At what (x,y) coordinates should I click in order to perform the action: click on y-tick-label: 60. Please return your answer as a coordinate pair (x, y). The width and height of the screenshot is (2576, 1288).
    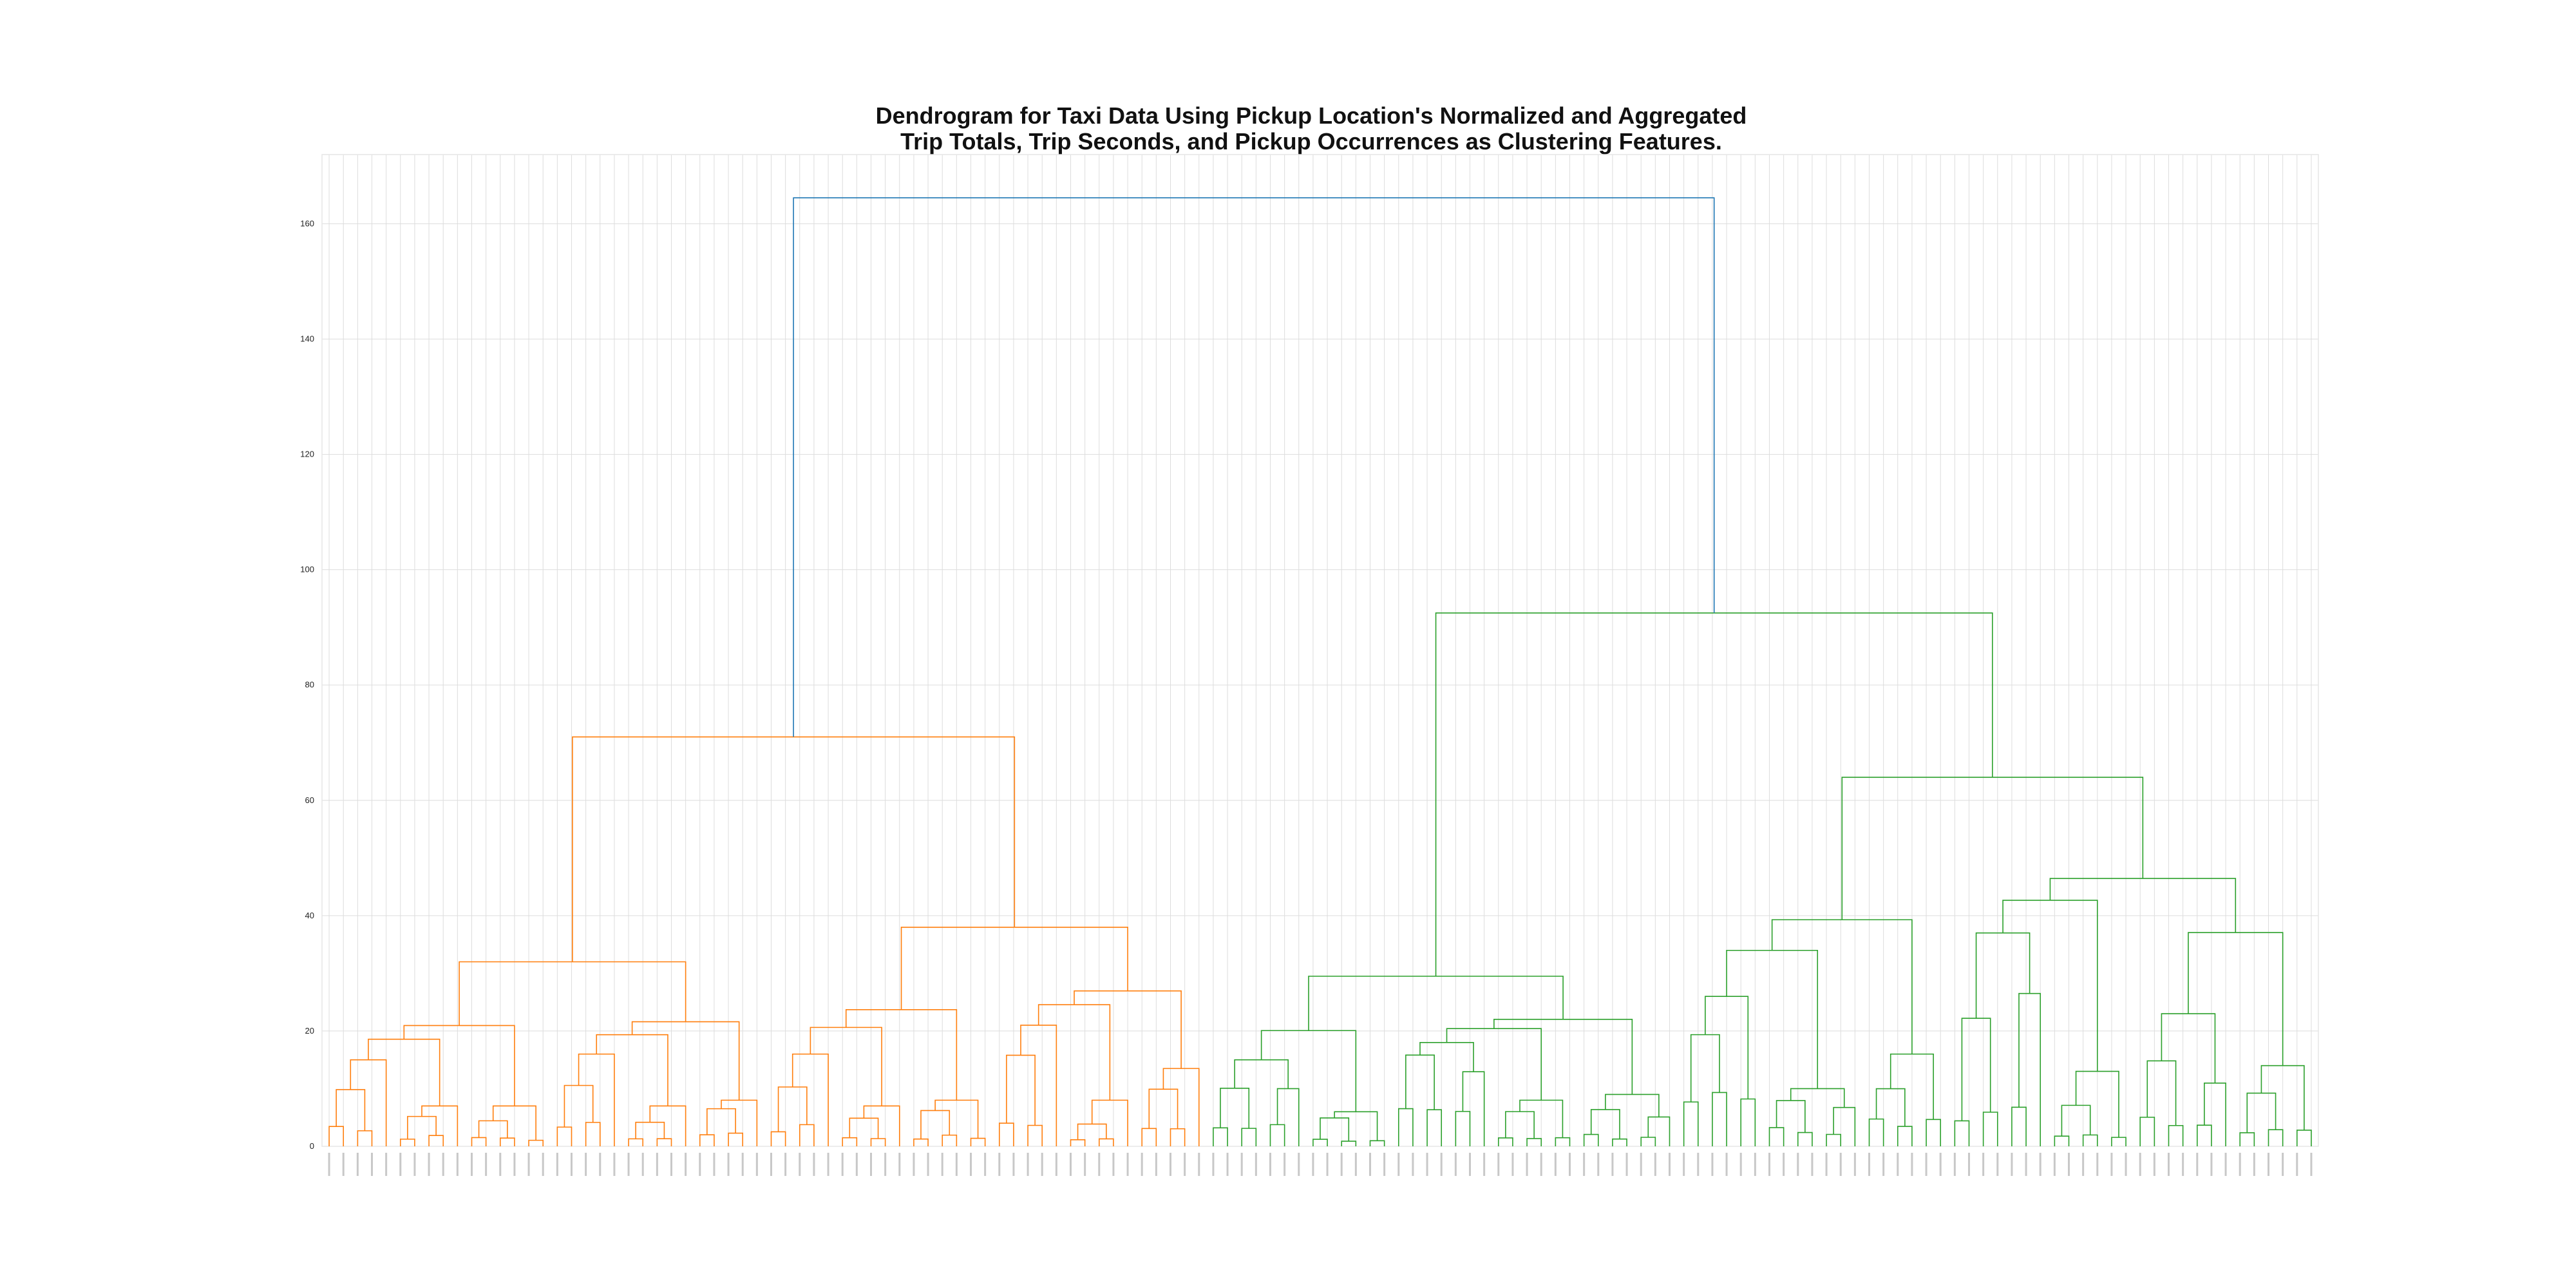
    Looking at the image, I should click on (309, 800).